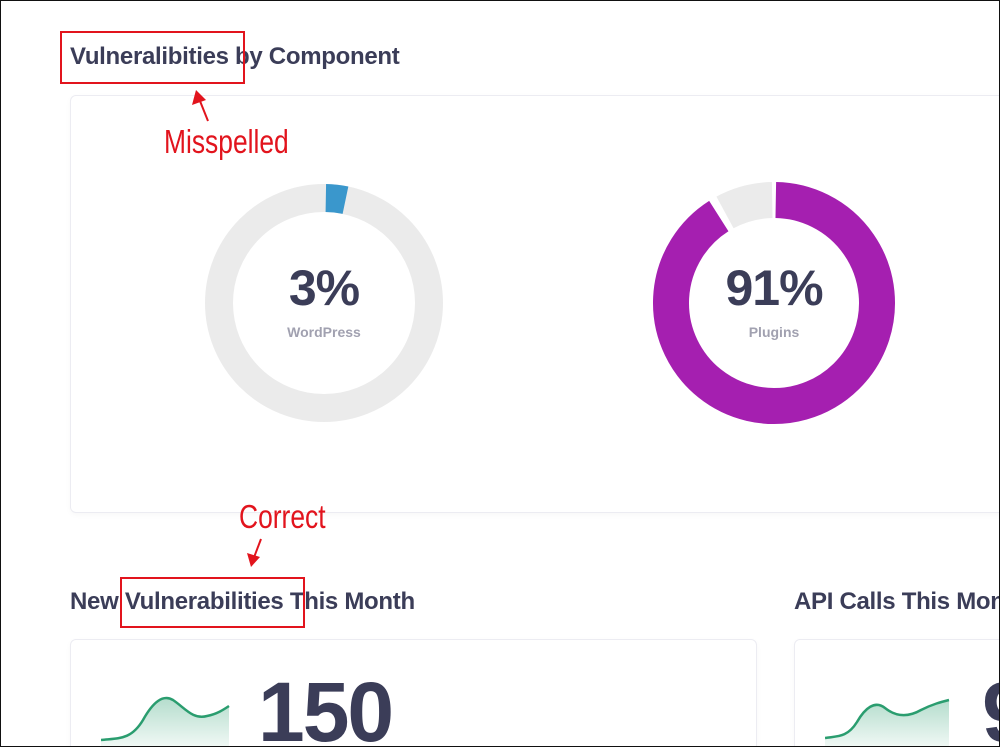  I want to click on api-calls-sparkline, so click(887, 722).